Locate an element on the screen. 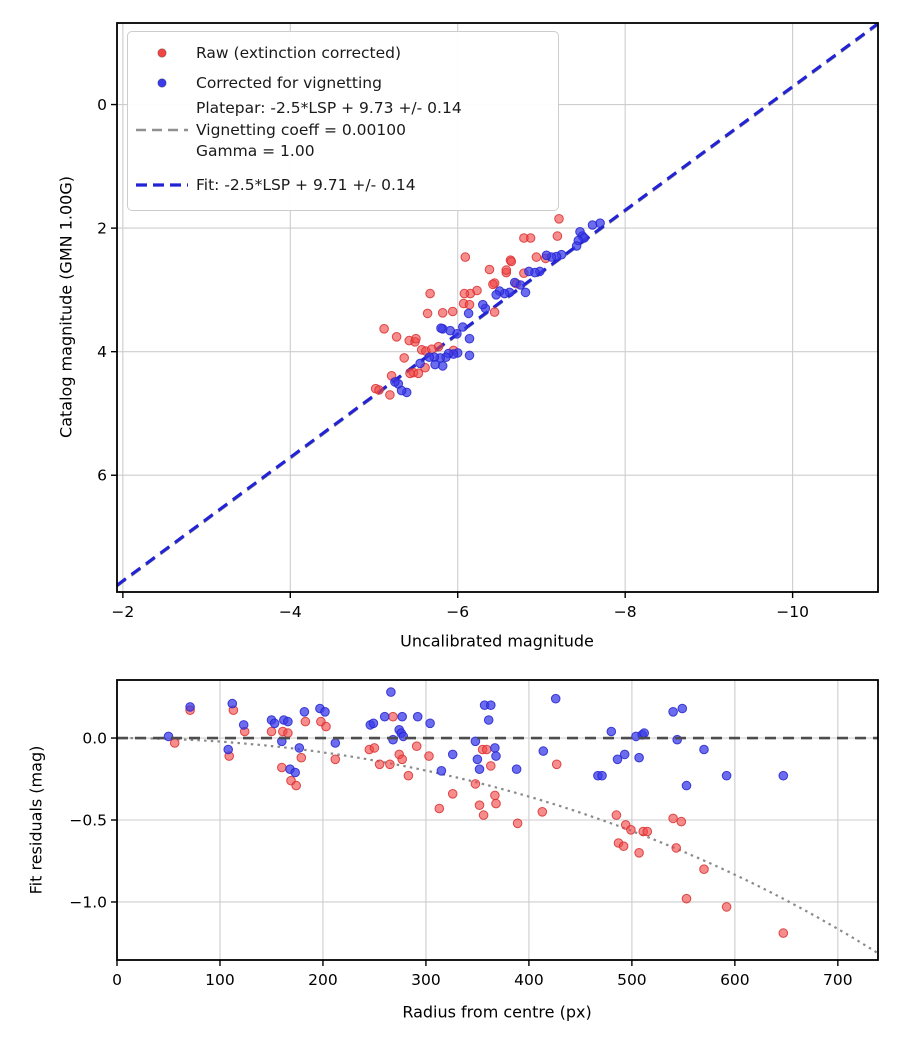 This screenshot has height=1050, width=900. x-tick-label: 300 is located at coordinates (426, 980).